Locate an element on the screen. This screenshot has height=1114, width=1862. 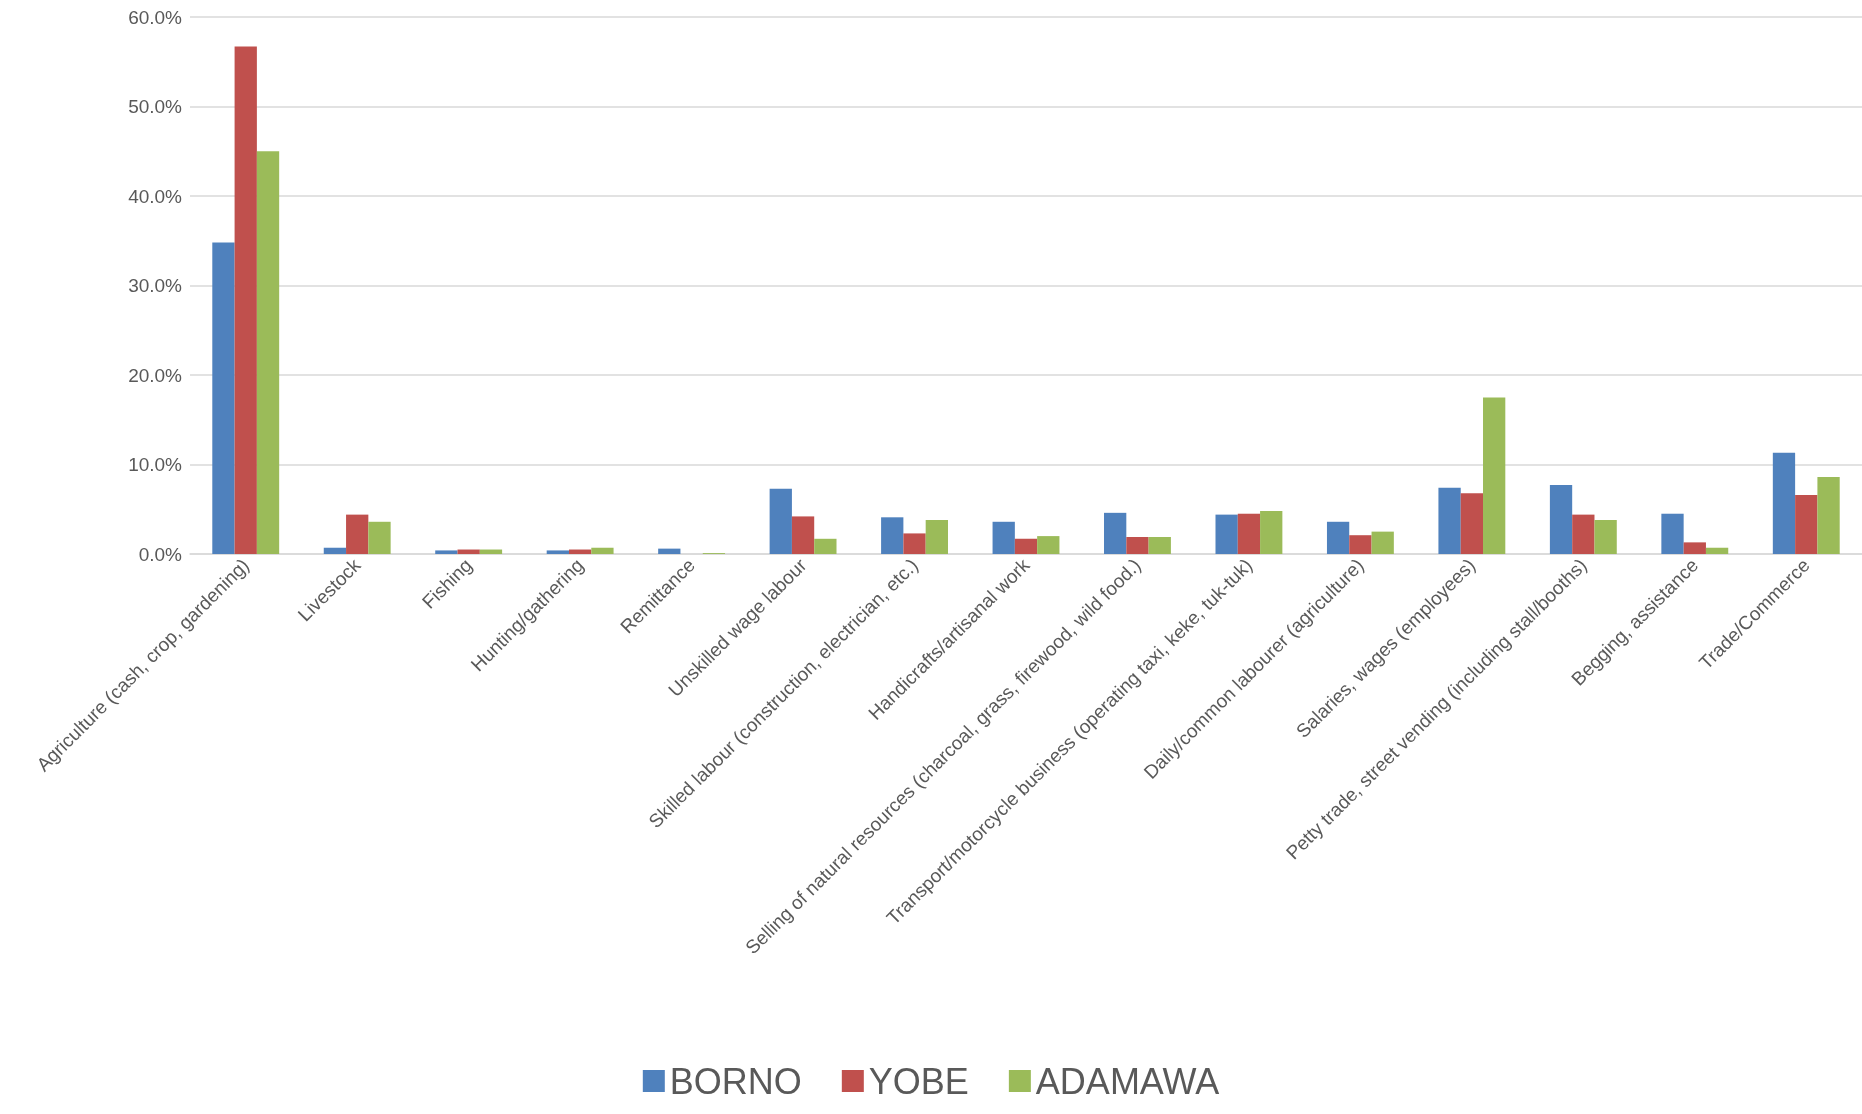
legend-label: YOBE is located at coordinates (918, 1081).